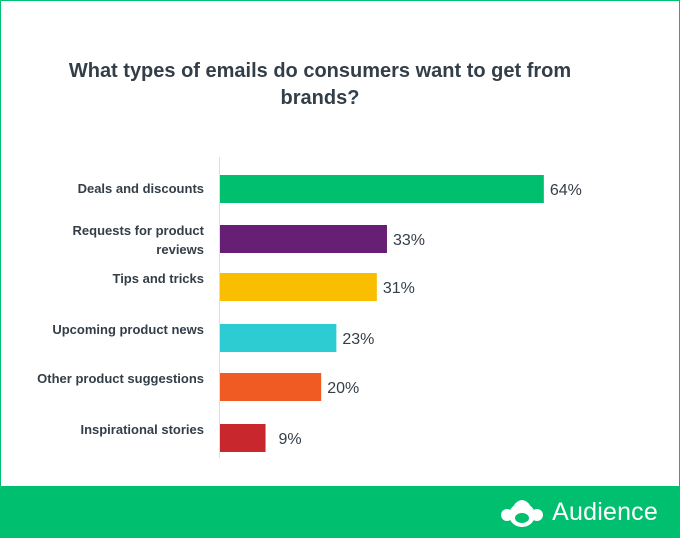 Image resolution: width=680 pixels, height=538 pixels. What do you see at coordinates (409, 240) in the screenshot?
I see `value-label-2: 33%` at bounding box center [409, 240].